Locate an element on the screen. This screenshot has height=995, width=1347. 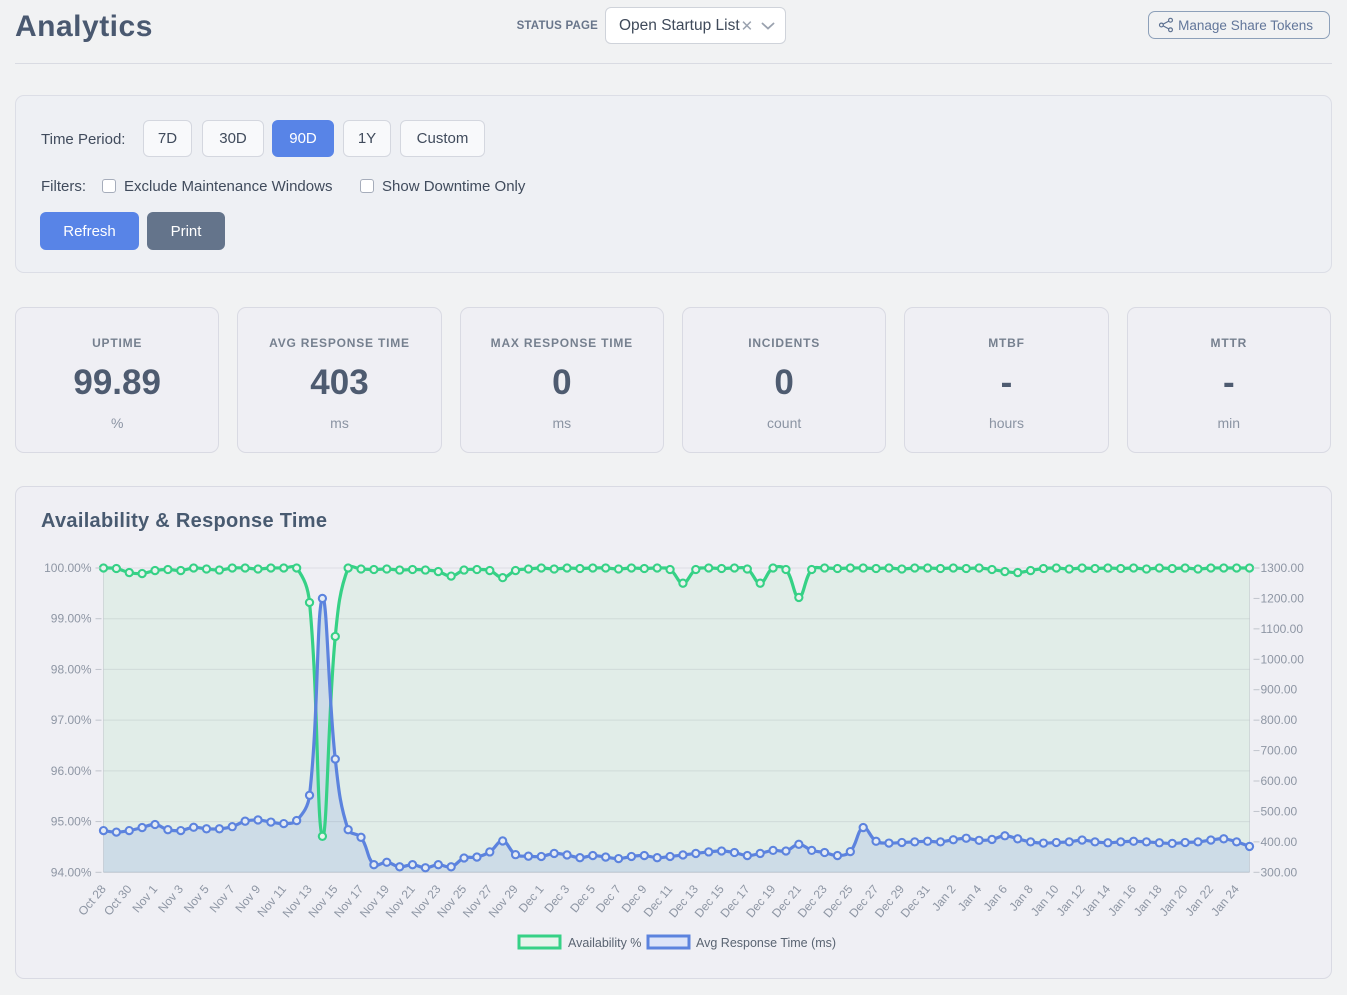
svg-text: 1300.00 is located at coordinates (1283, 568).